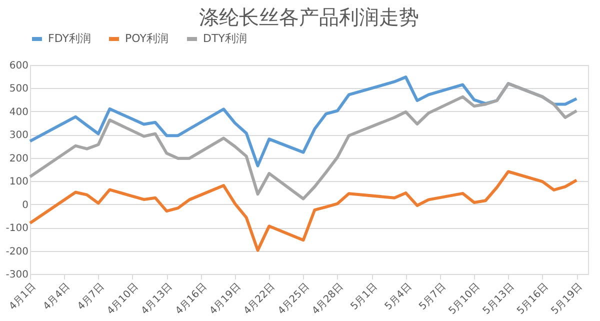 This screenshot has width=600, height=321. I want to click on x-tick-label: 4月28日, so click(328, 299).